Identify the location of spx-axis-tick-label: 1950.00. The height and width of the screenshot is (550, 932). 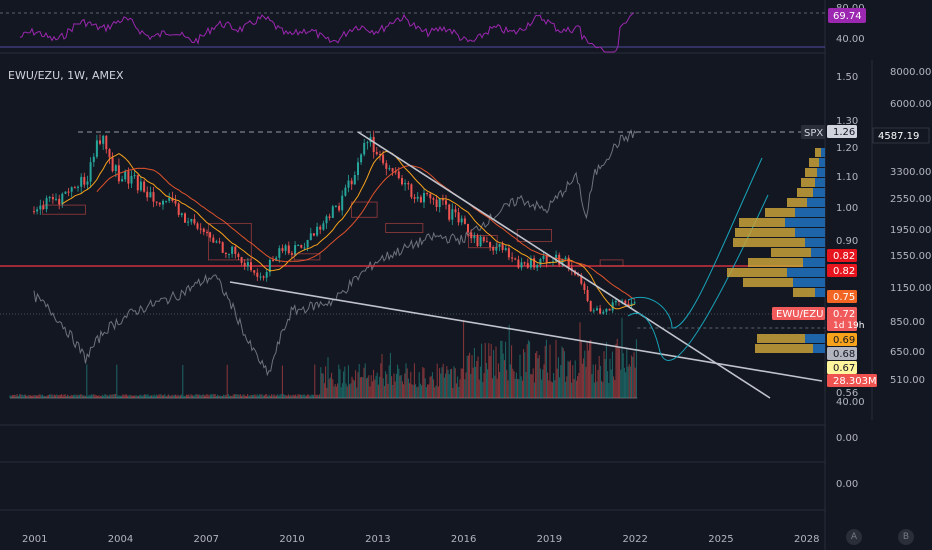
(910, 230).